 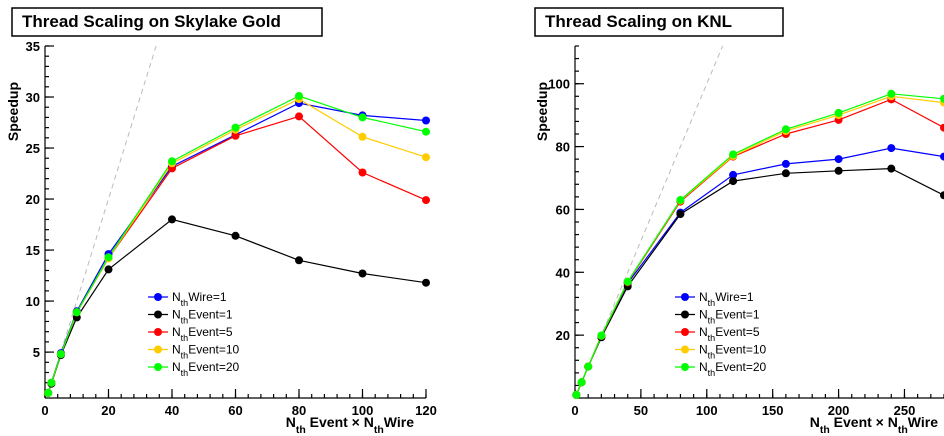 I want to click on y-tick-label: 25, so click(x=33, y=148).